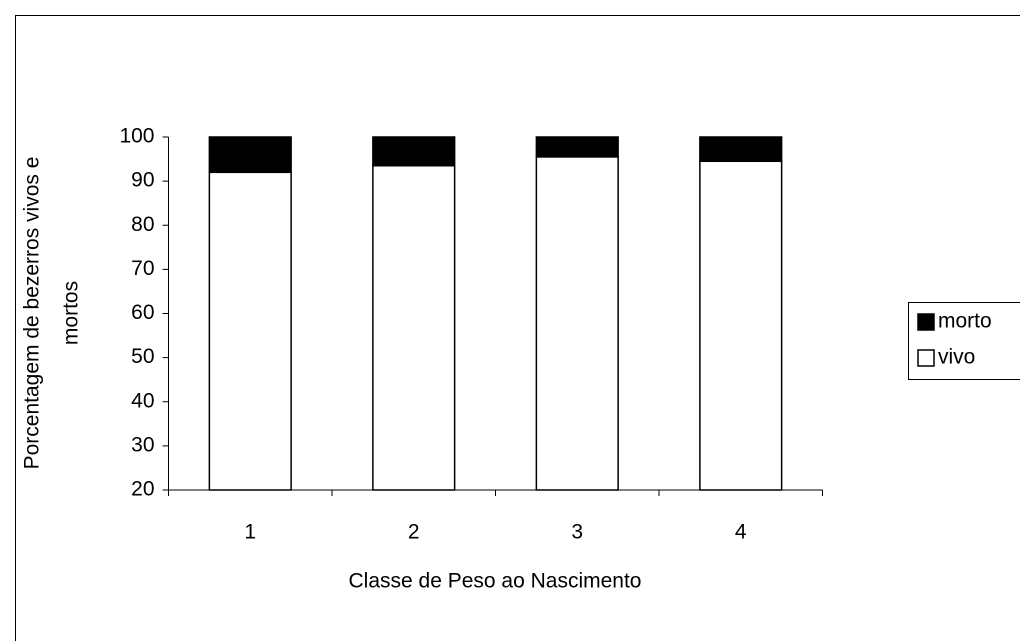  Describe the element at coordinates (142, 312) in the screenshot. I see `y-tick-label: 60` at that location.